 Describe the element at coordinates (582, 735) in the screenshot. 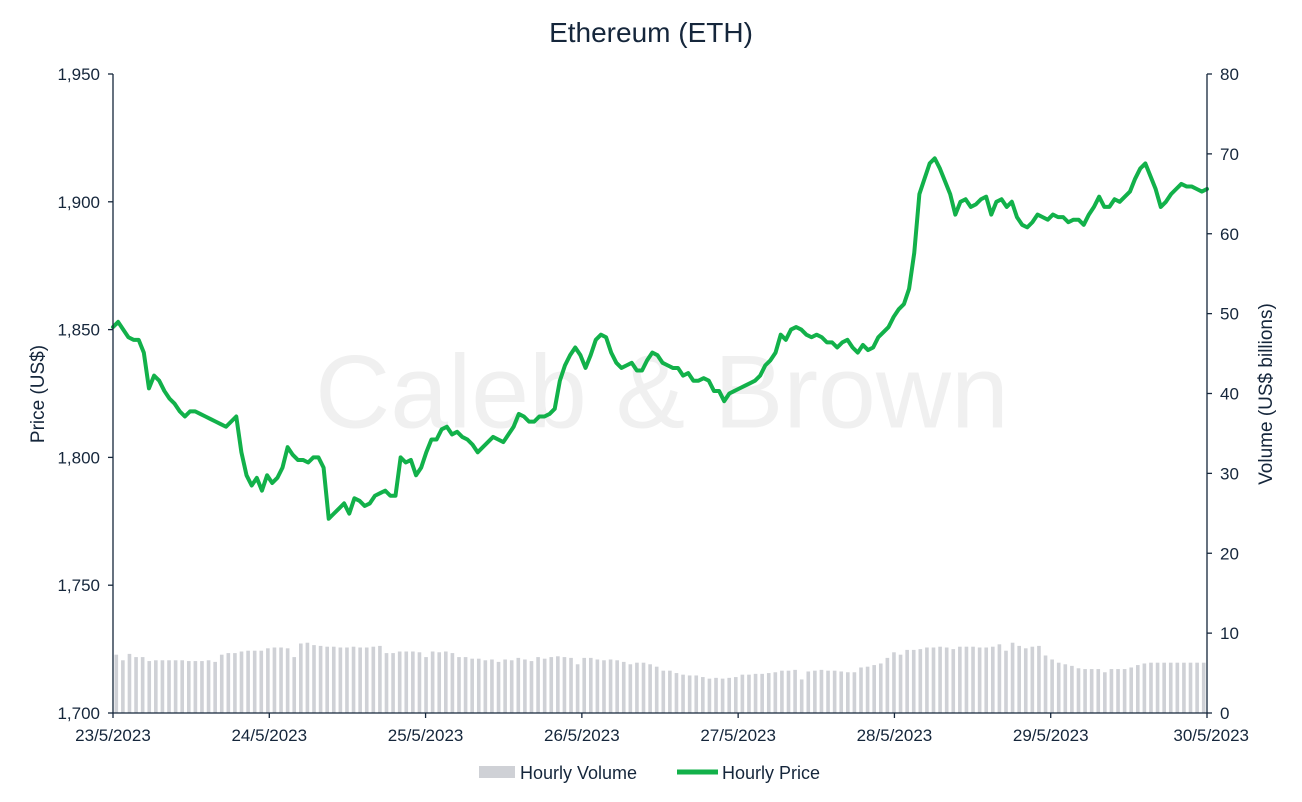

I see `x-tick-label: 26/5/2023` at that location.